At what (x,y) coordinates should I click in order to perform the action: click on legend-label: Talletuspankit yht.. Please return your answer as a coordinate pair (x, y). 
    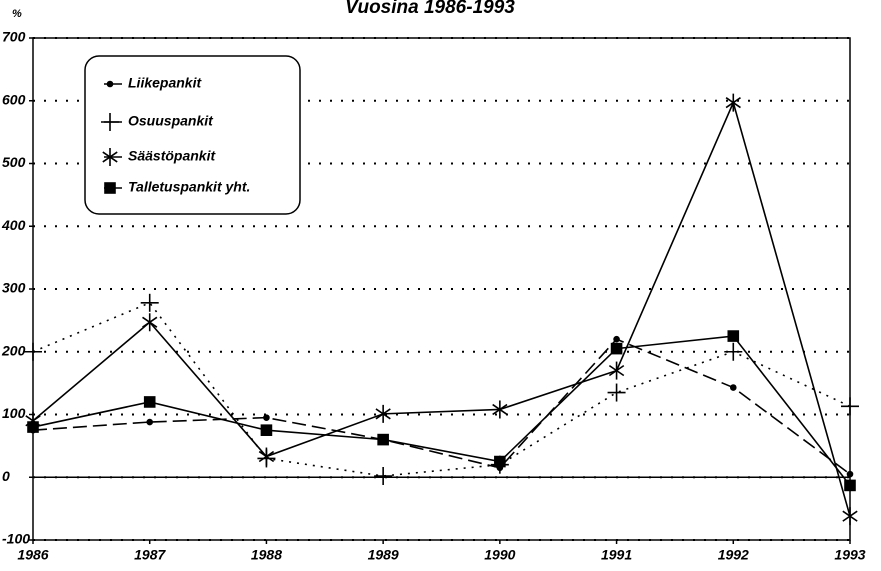
    Looking at the image, I should click on (189, 187).